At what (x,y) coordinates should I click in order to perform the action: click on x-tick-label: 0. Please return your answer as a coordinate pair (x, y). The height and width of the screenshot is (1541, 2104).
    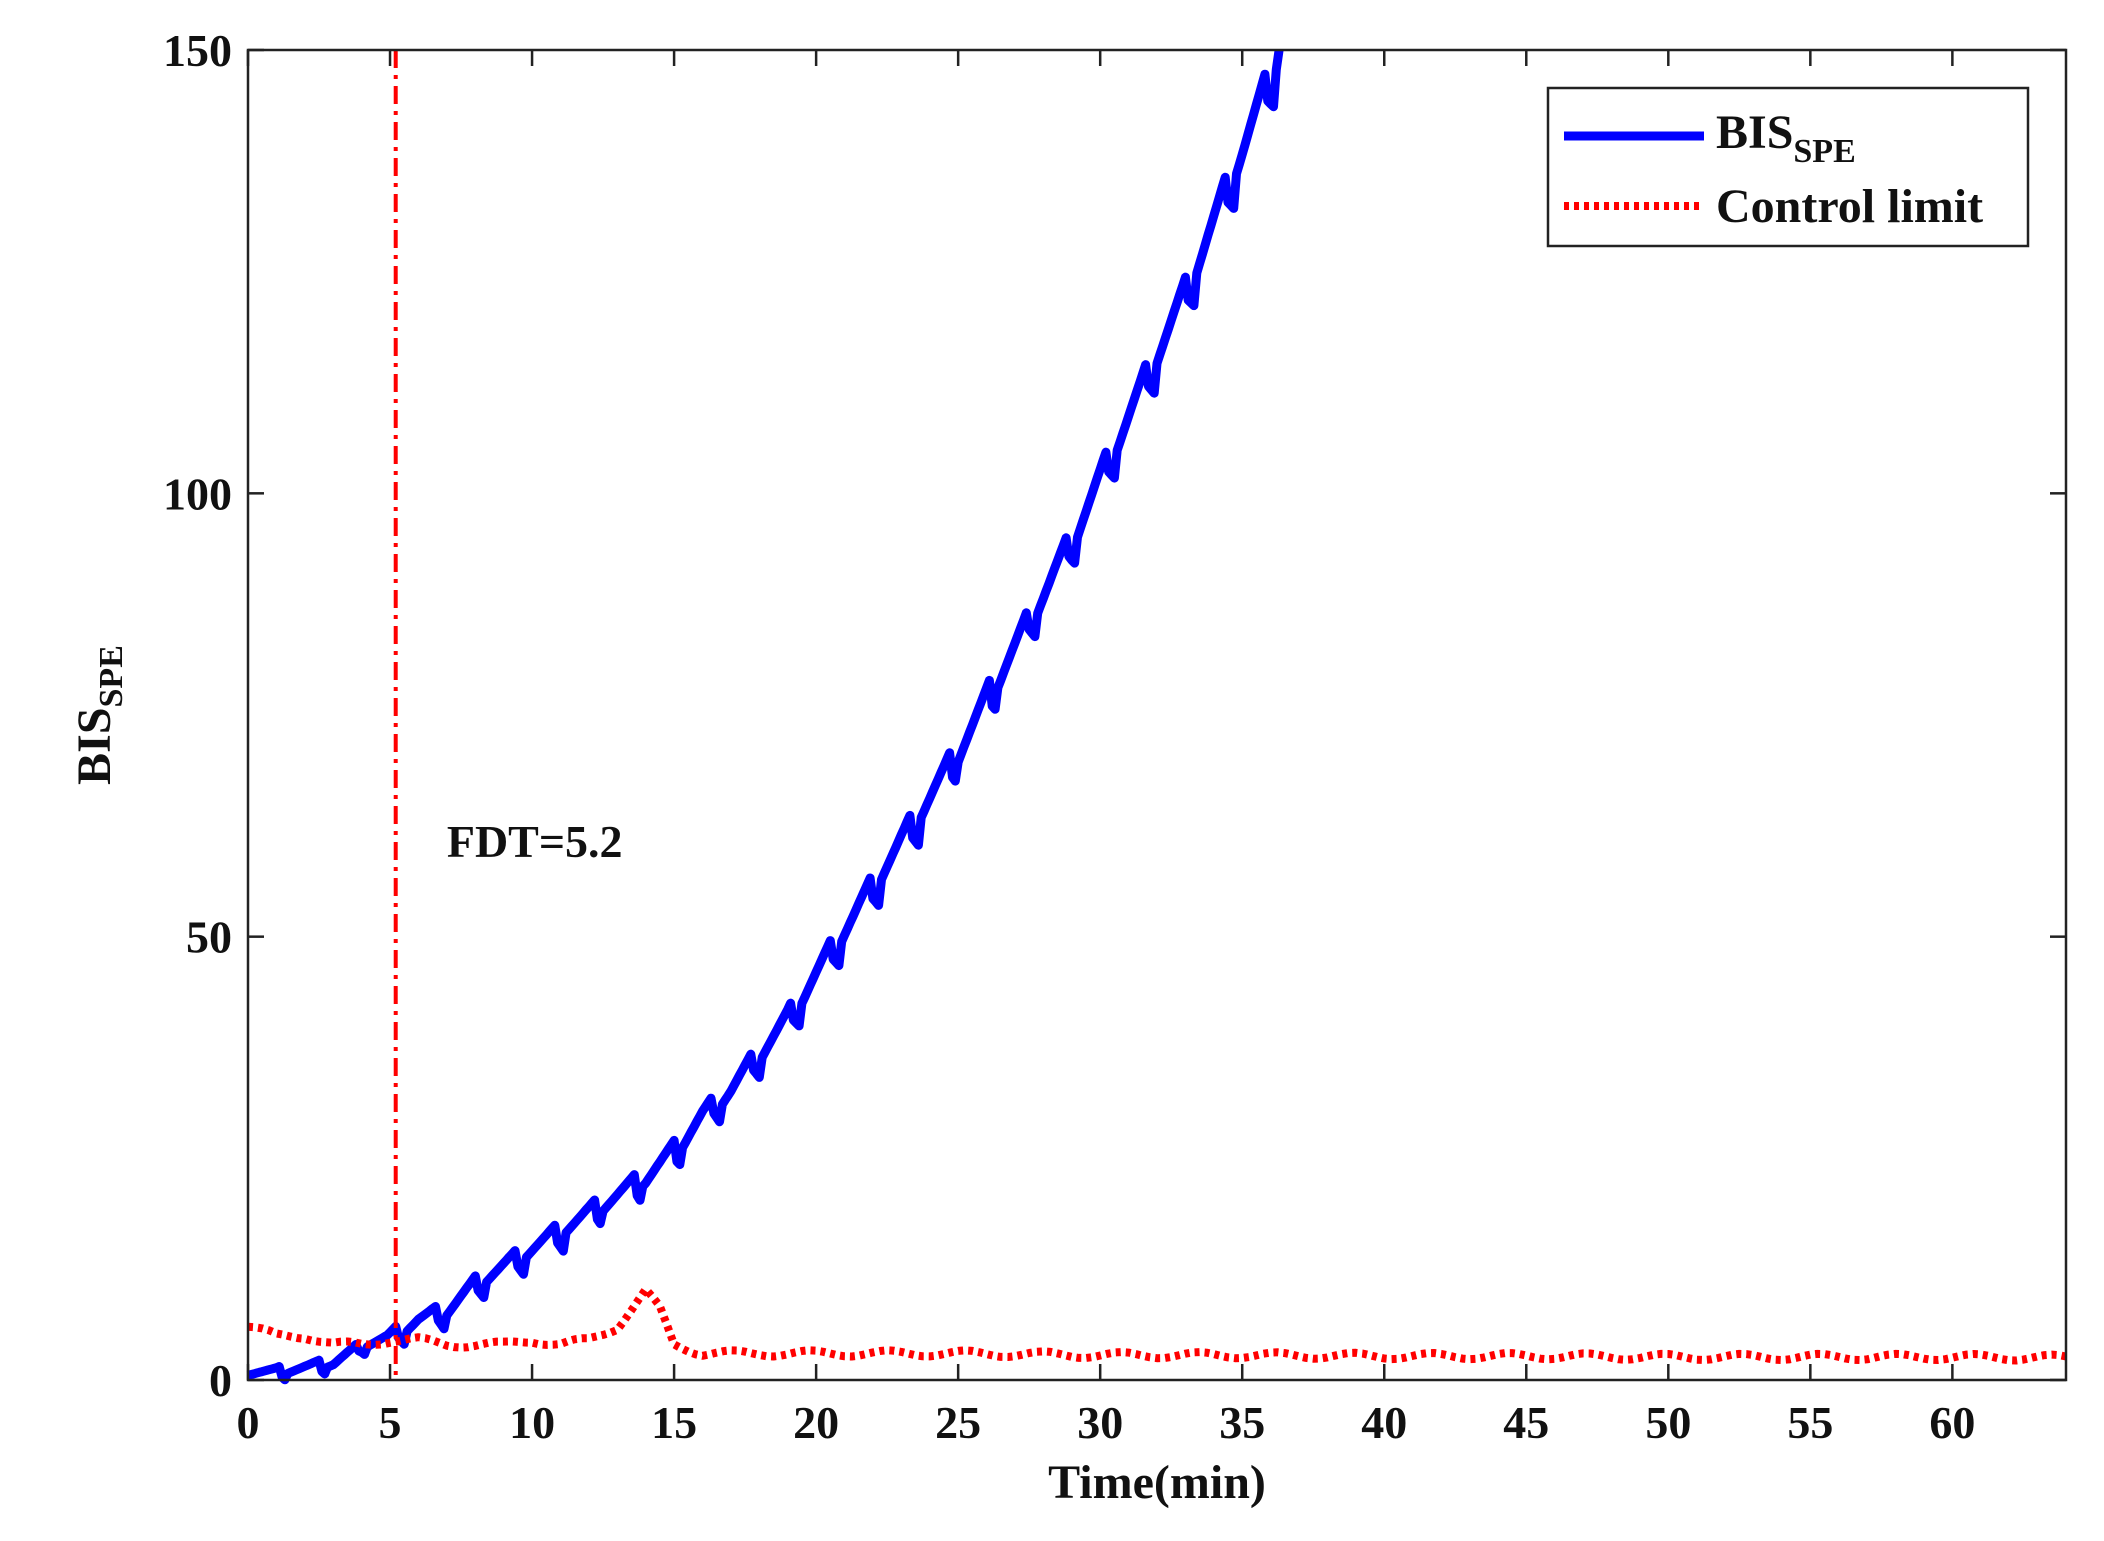
    Looking at the image, I should click on (248, 1422).